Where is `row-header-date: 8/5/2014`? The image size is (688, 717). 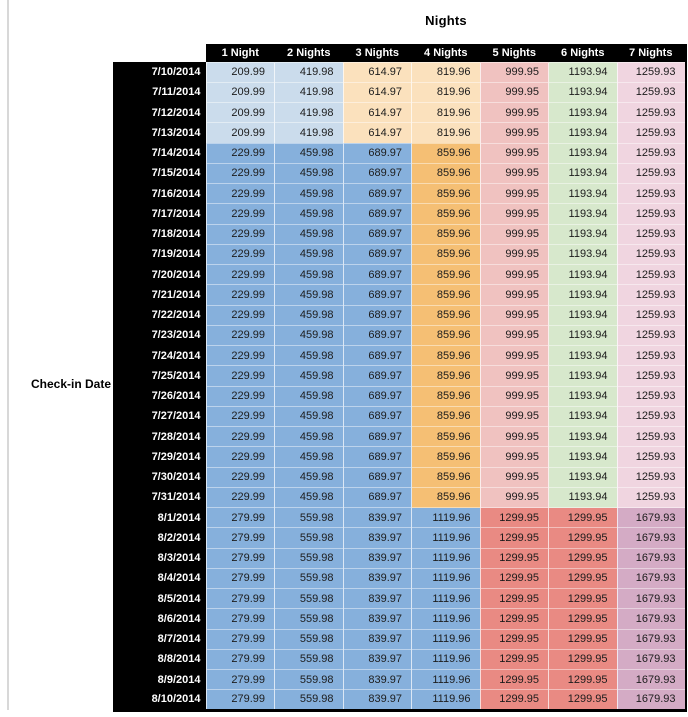 row-header-date: 8/5/2014 is located at coordinates (159, 598).